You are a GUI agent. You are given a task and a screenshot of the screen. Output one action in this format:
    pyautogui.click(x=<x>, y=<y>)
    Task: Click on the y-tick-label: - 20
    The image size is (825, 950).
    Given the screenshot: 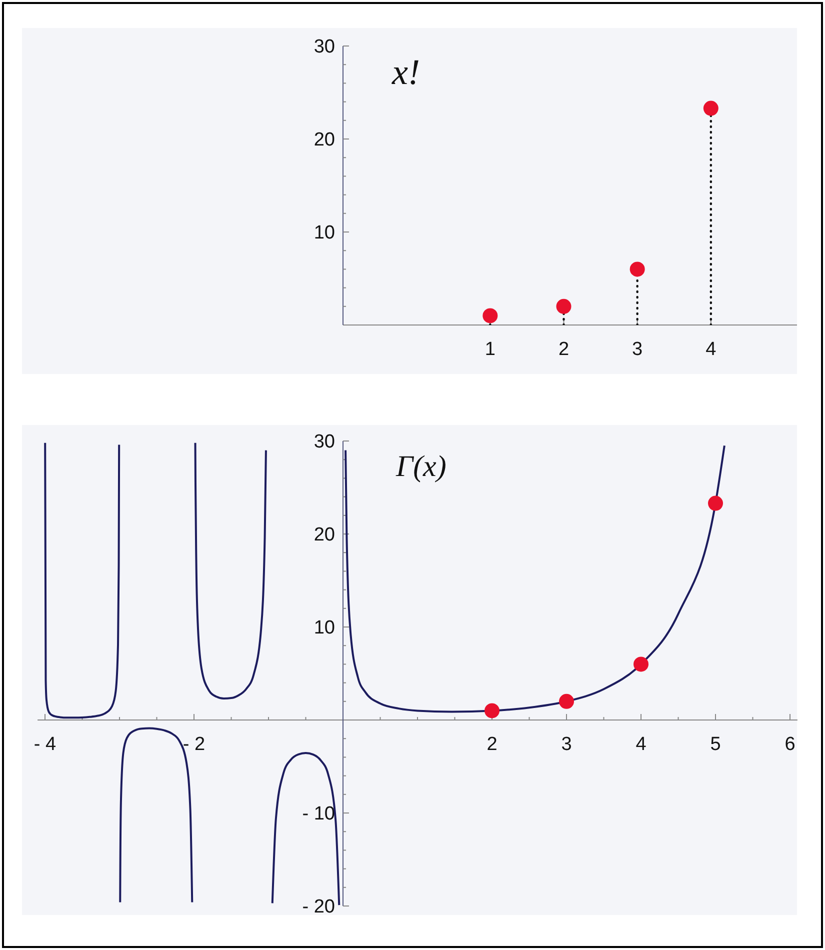 What is the action you would take?
    pyautogui.click(x=318, y=907)
    